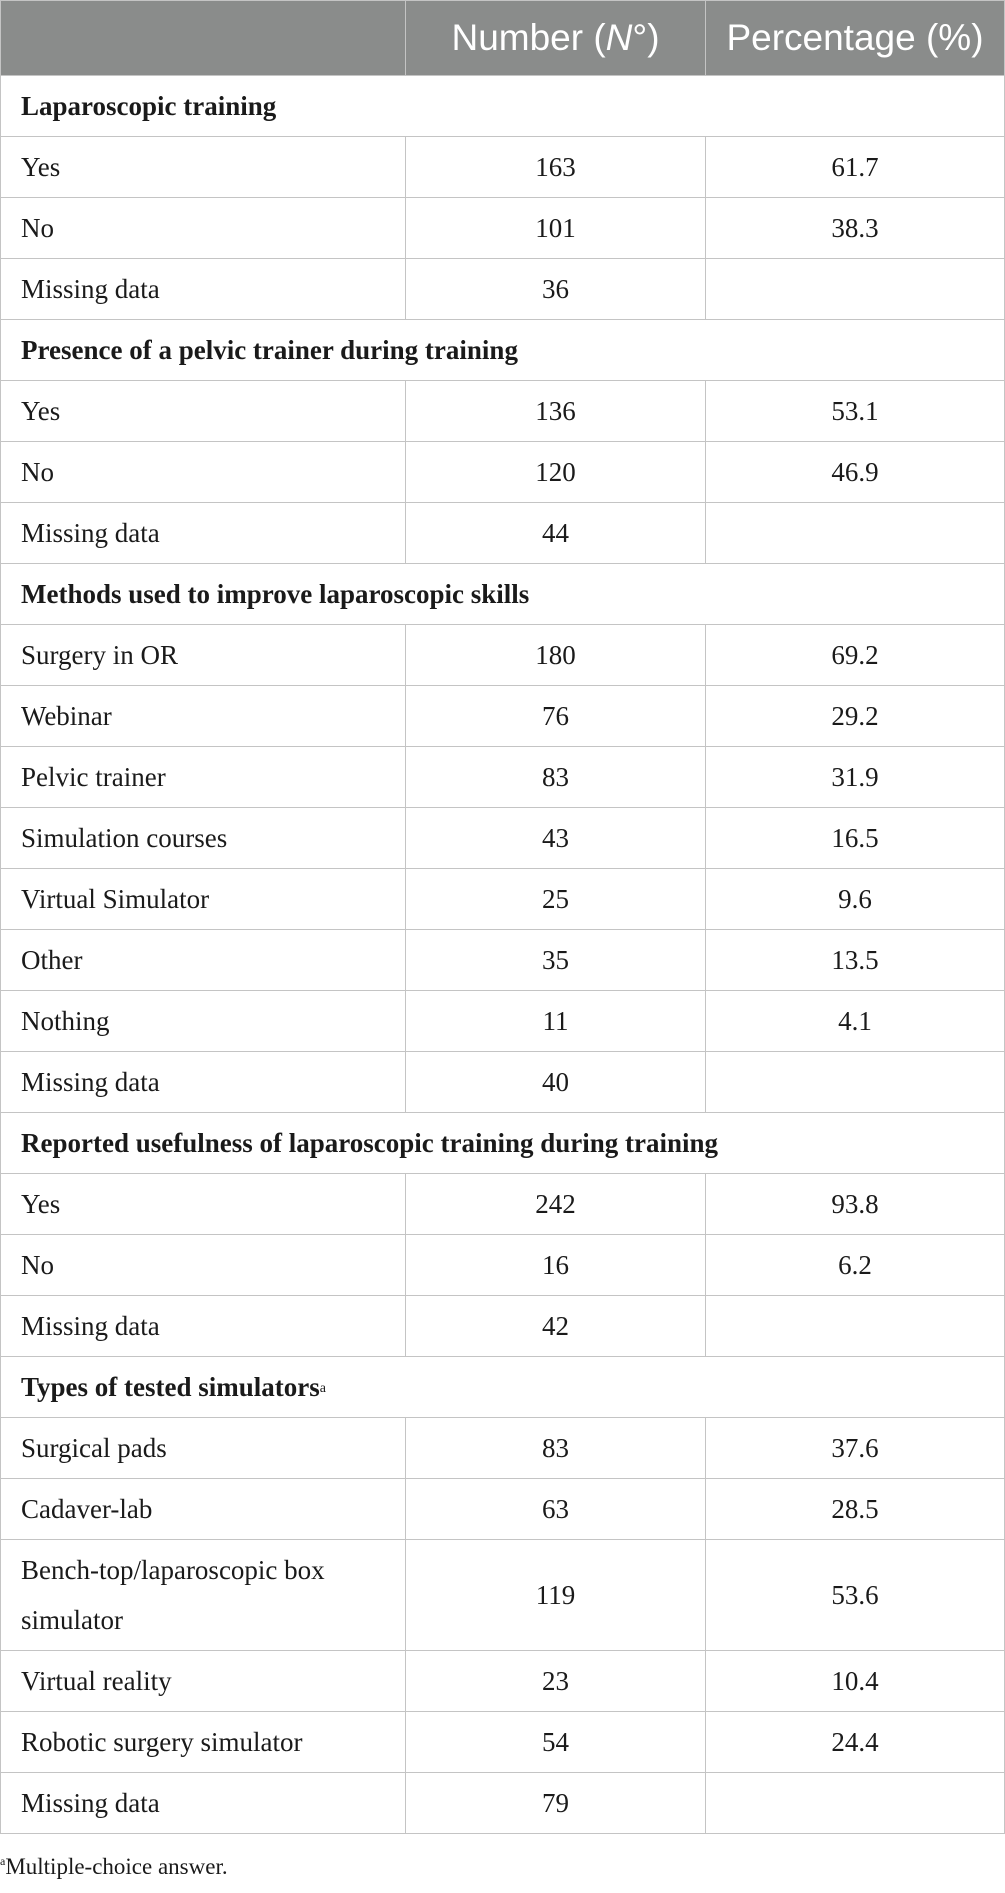 The image size is (1005, 1893). What do you see at coordinates (555, 167) in the screenshot?
I see `row-number: 163` at bounding box center [555, 167].